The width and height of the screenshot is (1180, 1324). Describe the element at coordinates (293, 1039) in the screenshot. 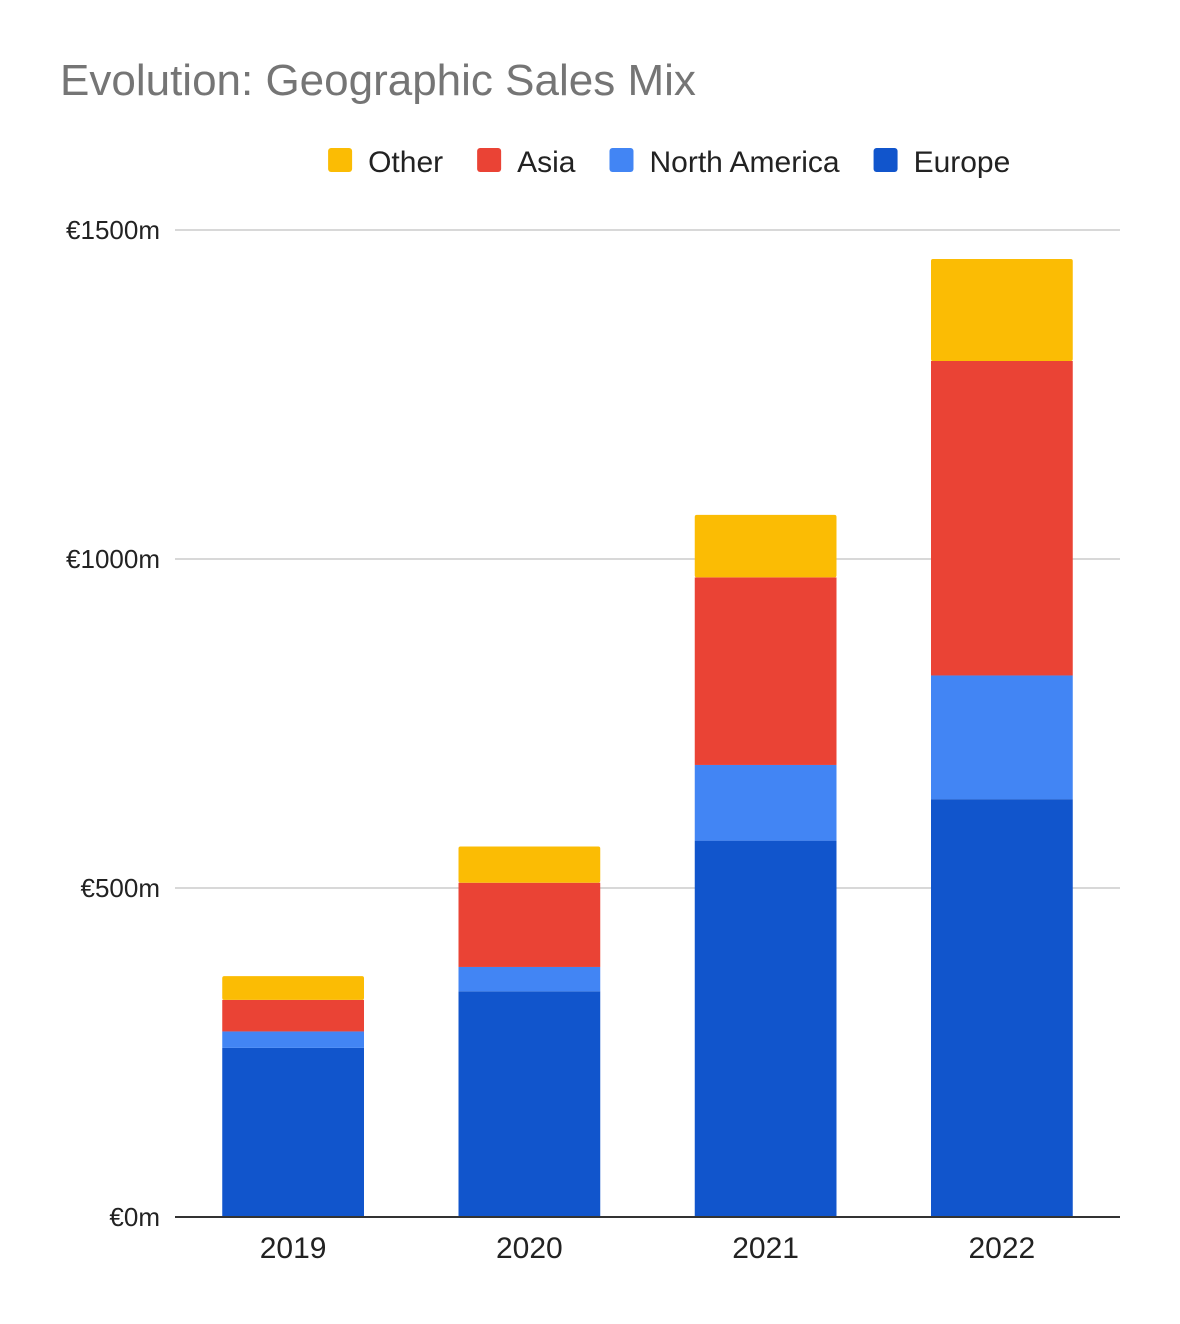

I see `bar-north-america-2019` at that location.